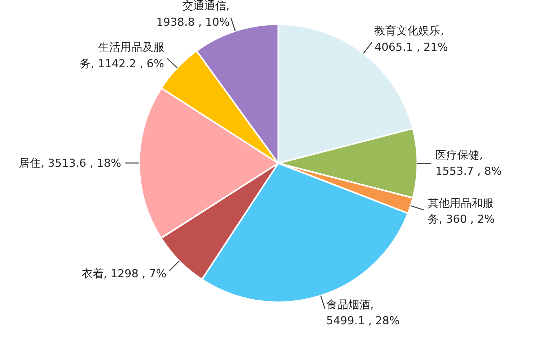  Describe the element at coordinates (124, 273) in the screenshot. I see `slice-label: 衣着, 1298 , 7%` at that location.